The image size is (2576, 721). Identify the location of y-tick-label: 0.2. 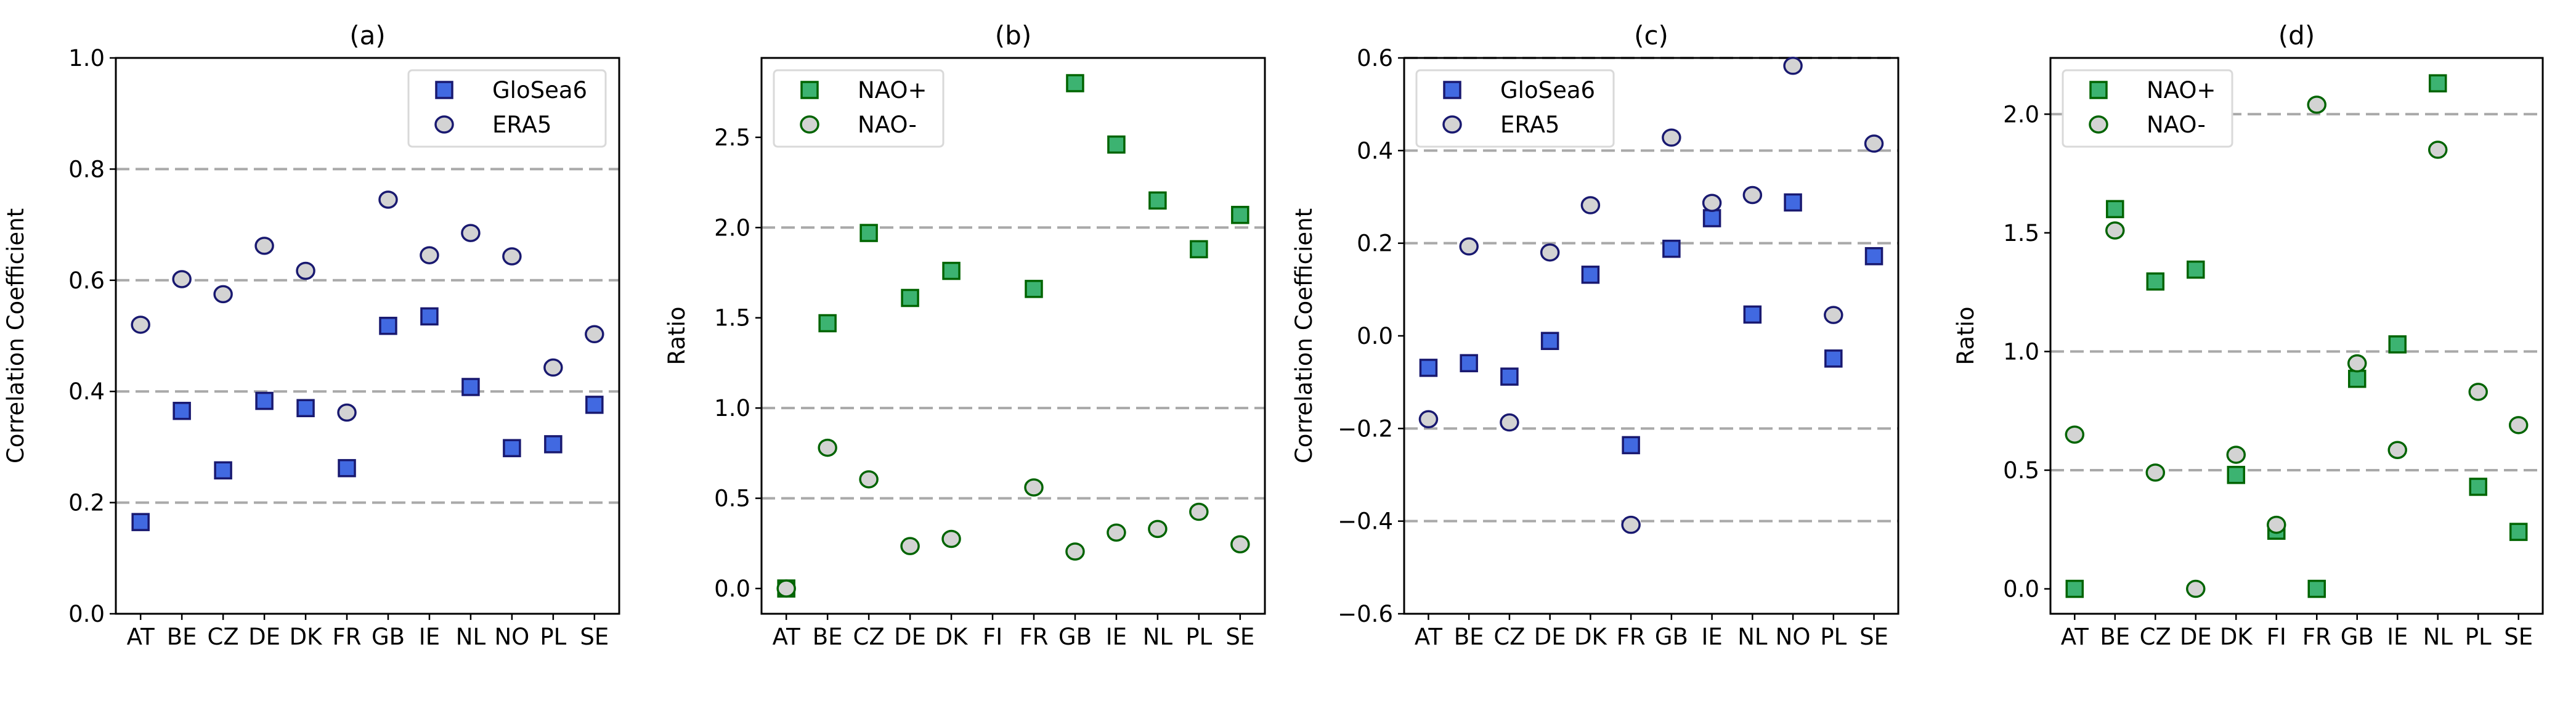
(86, 503).